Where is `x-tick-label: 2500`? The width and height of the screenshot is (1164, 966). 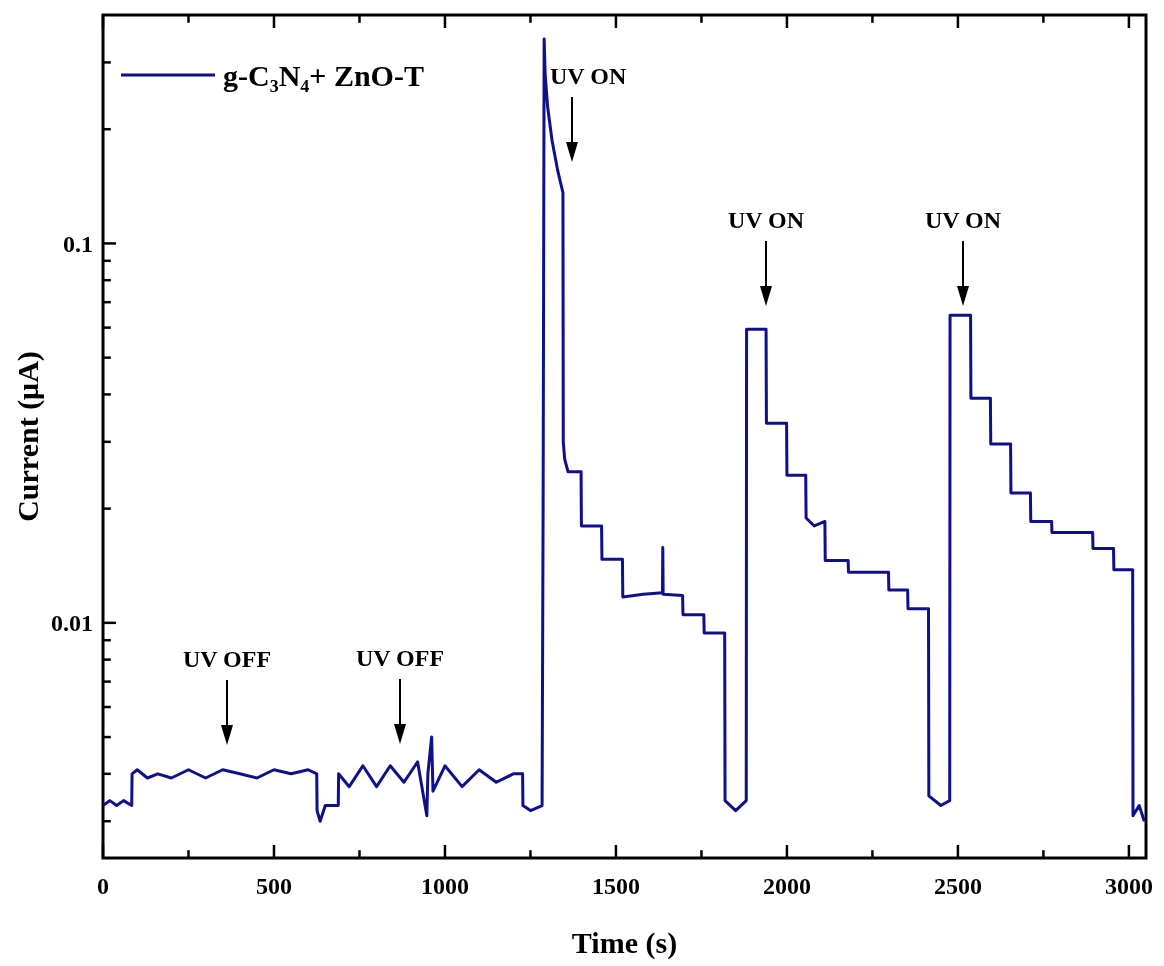 x-tick-label: 2500 is located at coordinates (957, 886).